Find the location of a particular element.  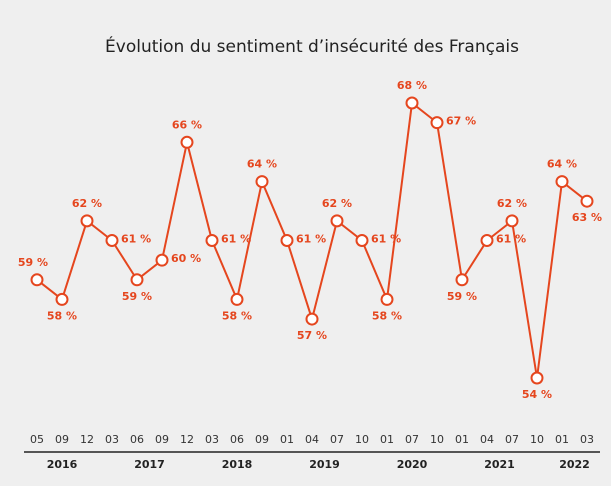

value-label: 66 % is located at coordinates (187, 124).